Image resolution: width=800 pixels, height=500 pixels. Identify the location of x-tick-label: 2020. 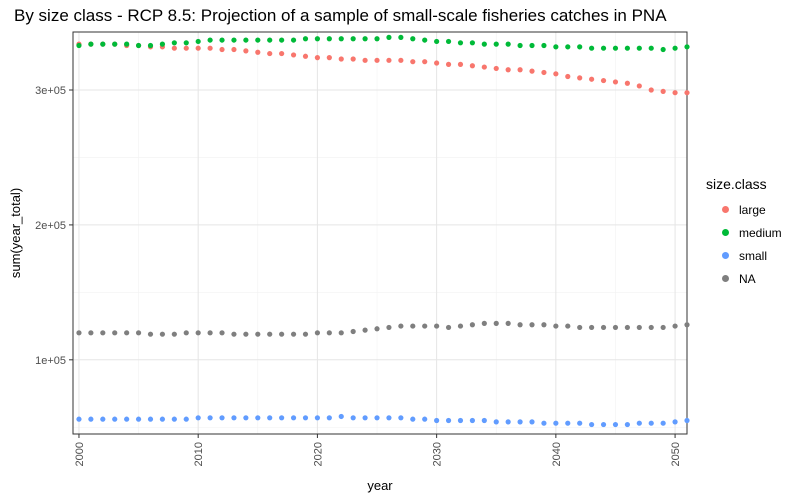
(318, 454).